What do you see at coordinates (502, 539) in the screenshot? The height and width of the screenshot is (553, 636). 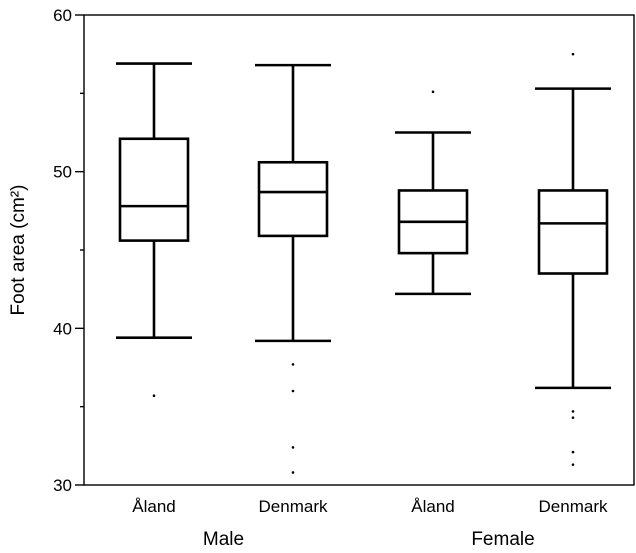 I see `group-label-female: Female` at bounding box center [502, 539].